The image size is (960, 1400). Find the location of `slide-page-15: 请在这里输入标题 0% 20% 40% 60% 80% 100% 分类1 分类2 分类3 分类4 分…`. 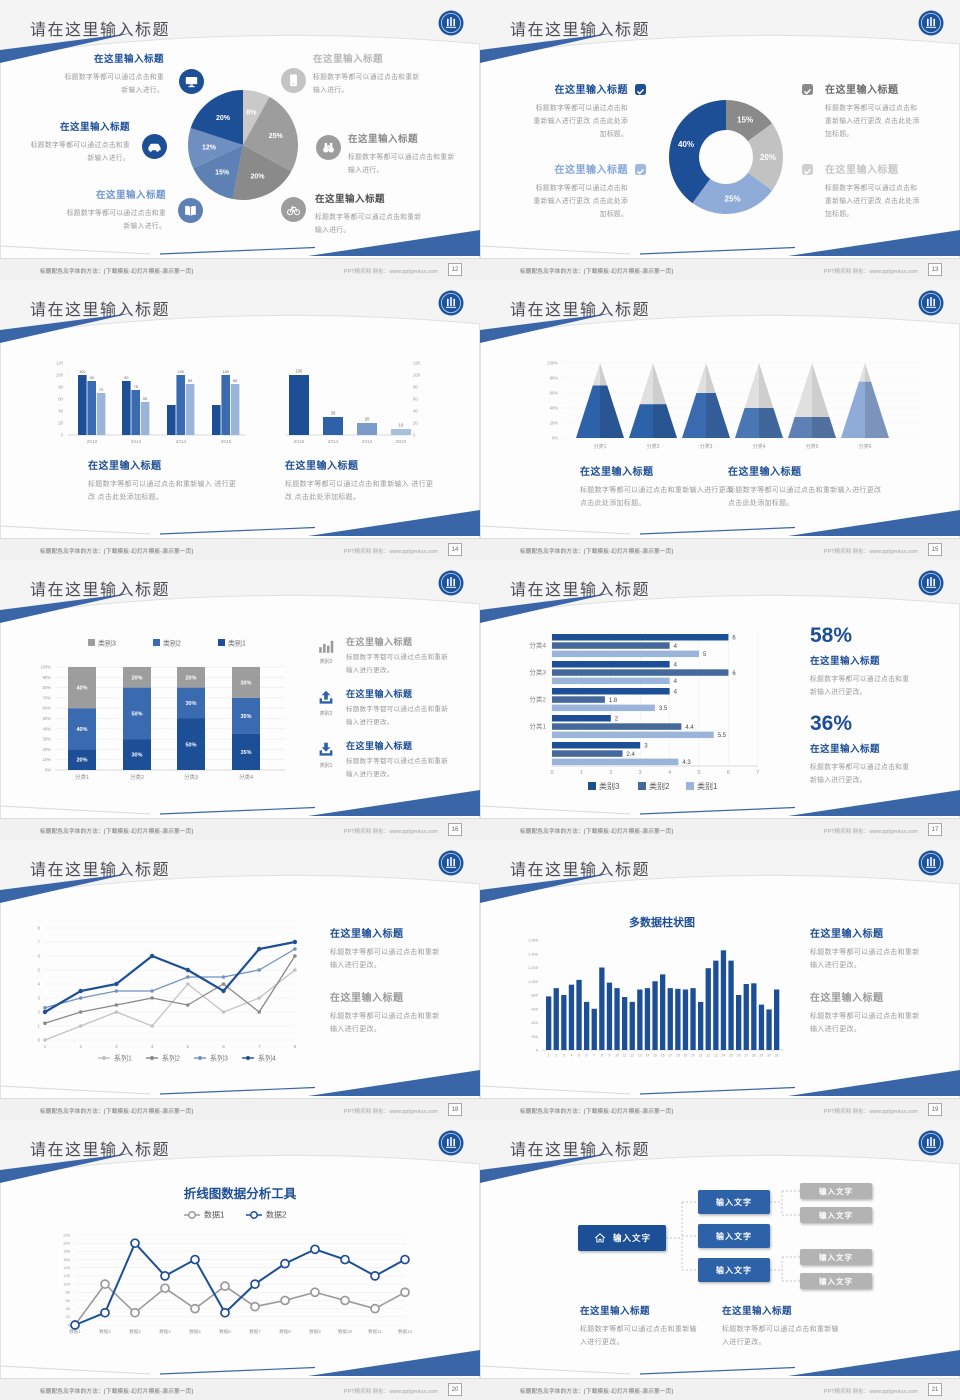

slide-page-15: 请在这里输入标题 0% 20% 40% 60% 80% 100% 分类1 分类2 分类3 分类4 分… is located at coordinates (720, 420).